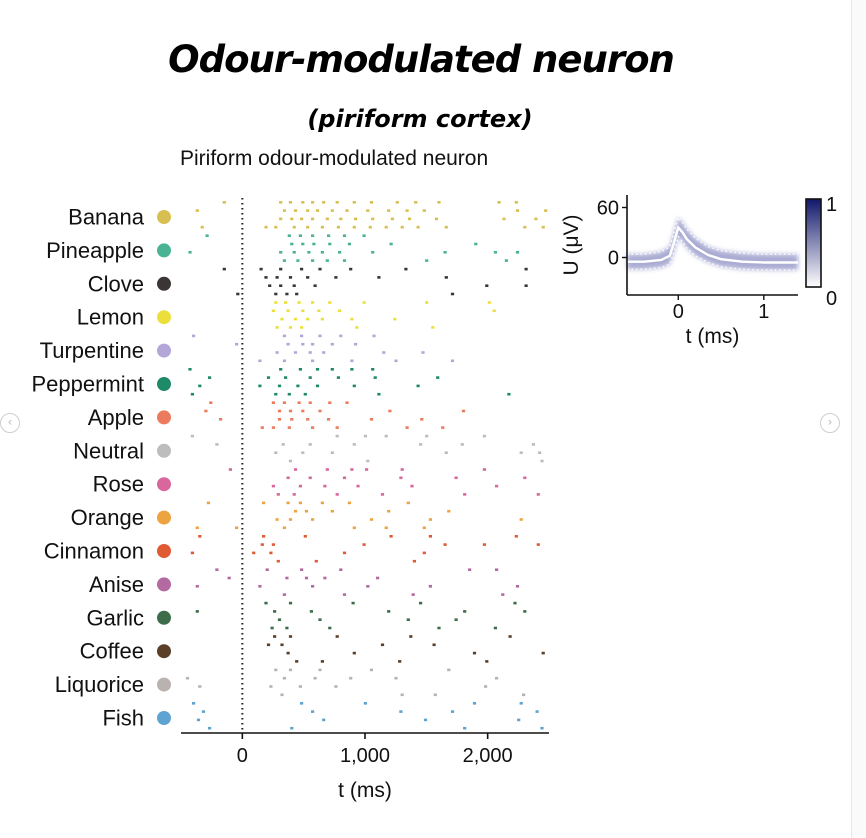 The image size is (866, 838). What do you see at coordinates (334, 158) in the screenshot?
I see `raster-chart-title: Piriform odour-modulated neuron` at bounding box center [334, 158].